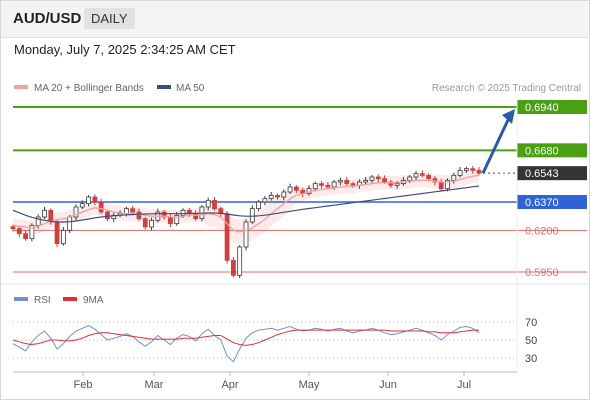  What do you see at coordinates (21, 299) in the screenshot?
I see `rsi-legend-swatch` at bounding box center [21, 299].